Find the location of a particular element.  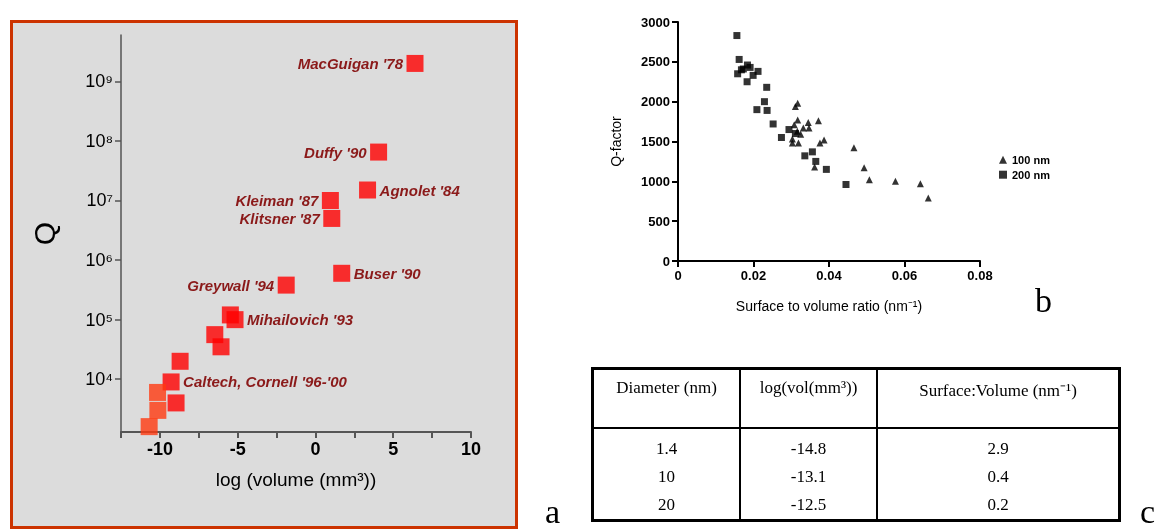

text: b is located at coordinates (1043, 300).